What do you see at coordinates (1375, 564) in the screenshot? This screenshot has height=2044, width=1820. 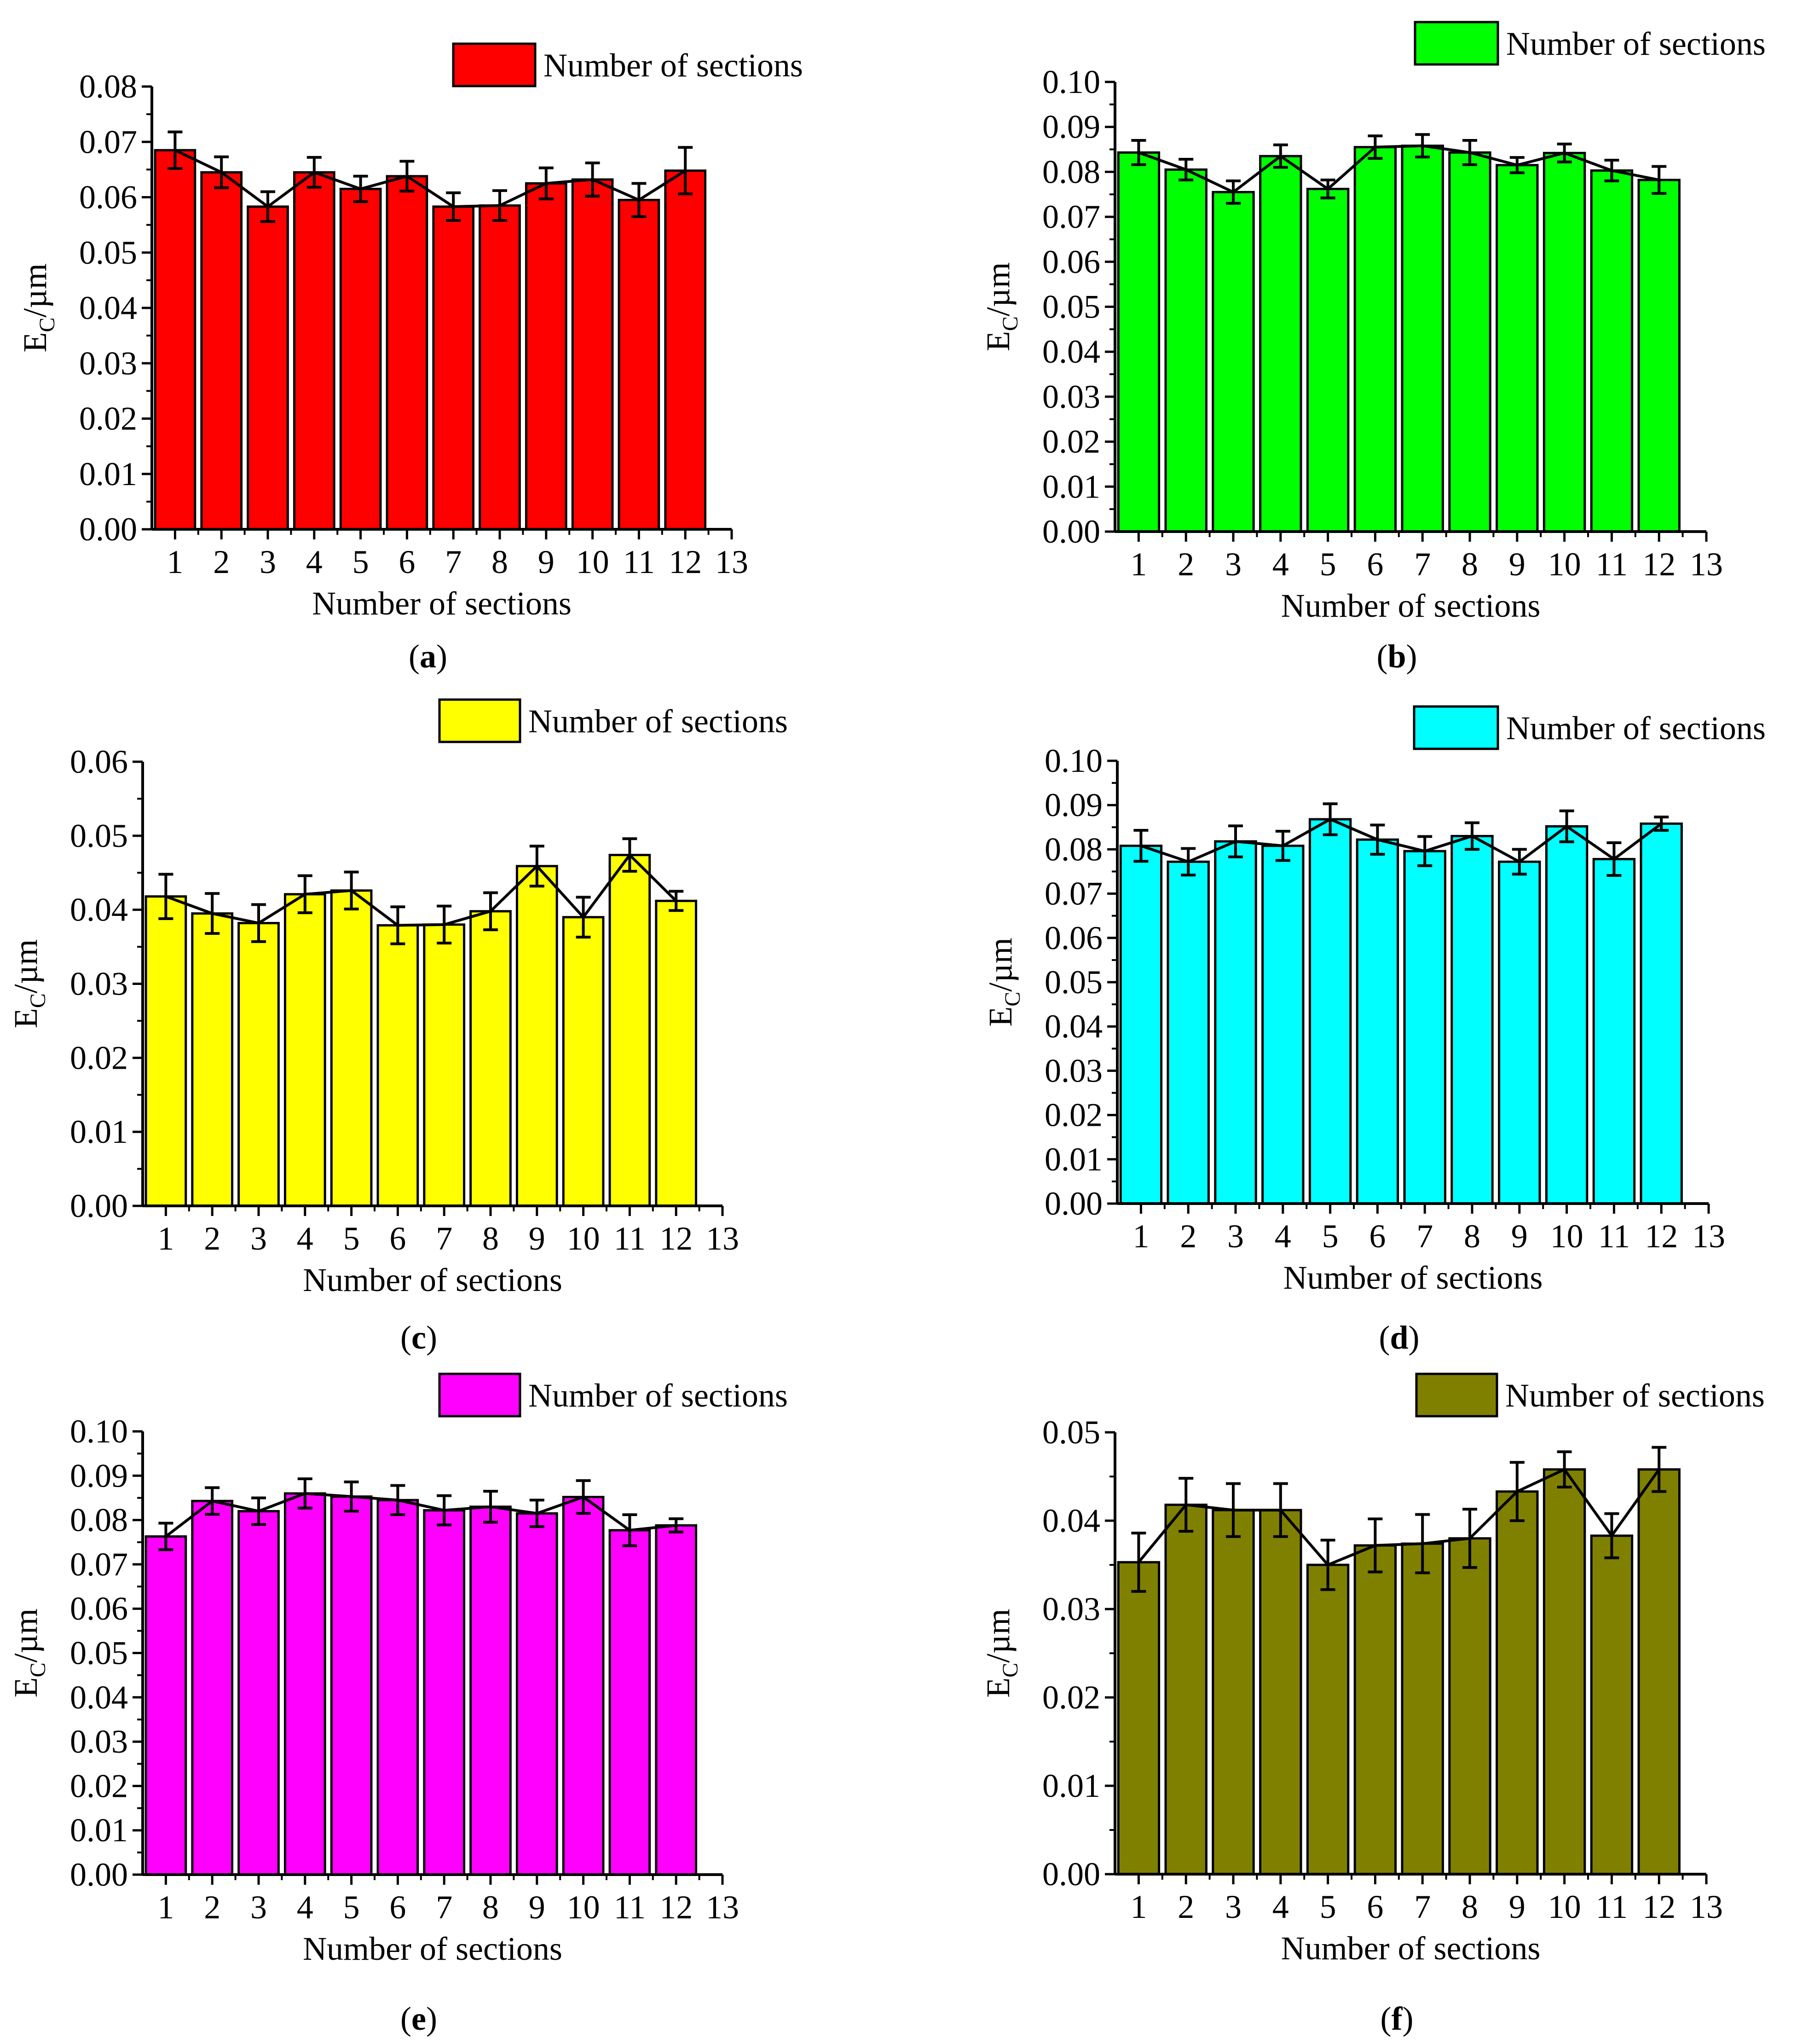 I see `x-tick-label: 6` at bounding box center [1375, 564].